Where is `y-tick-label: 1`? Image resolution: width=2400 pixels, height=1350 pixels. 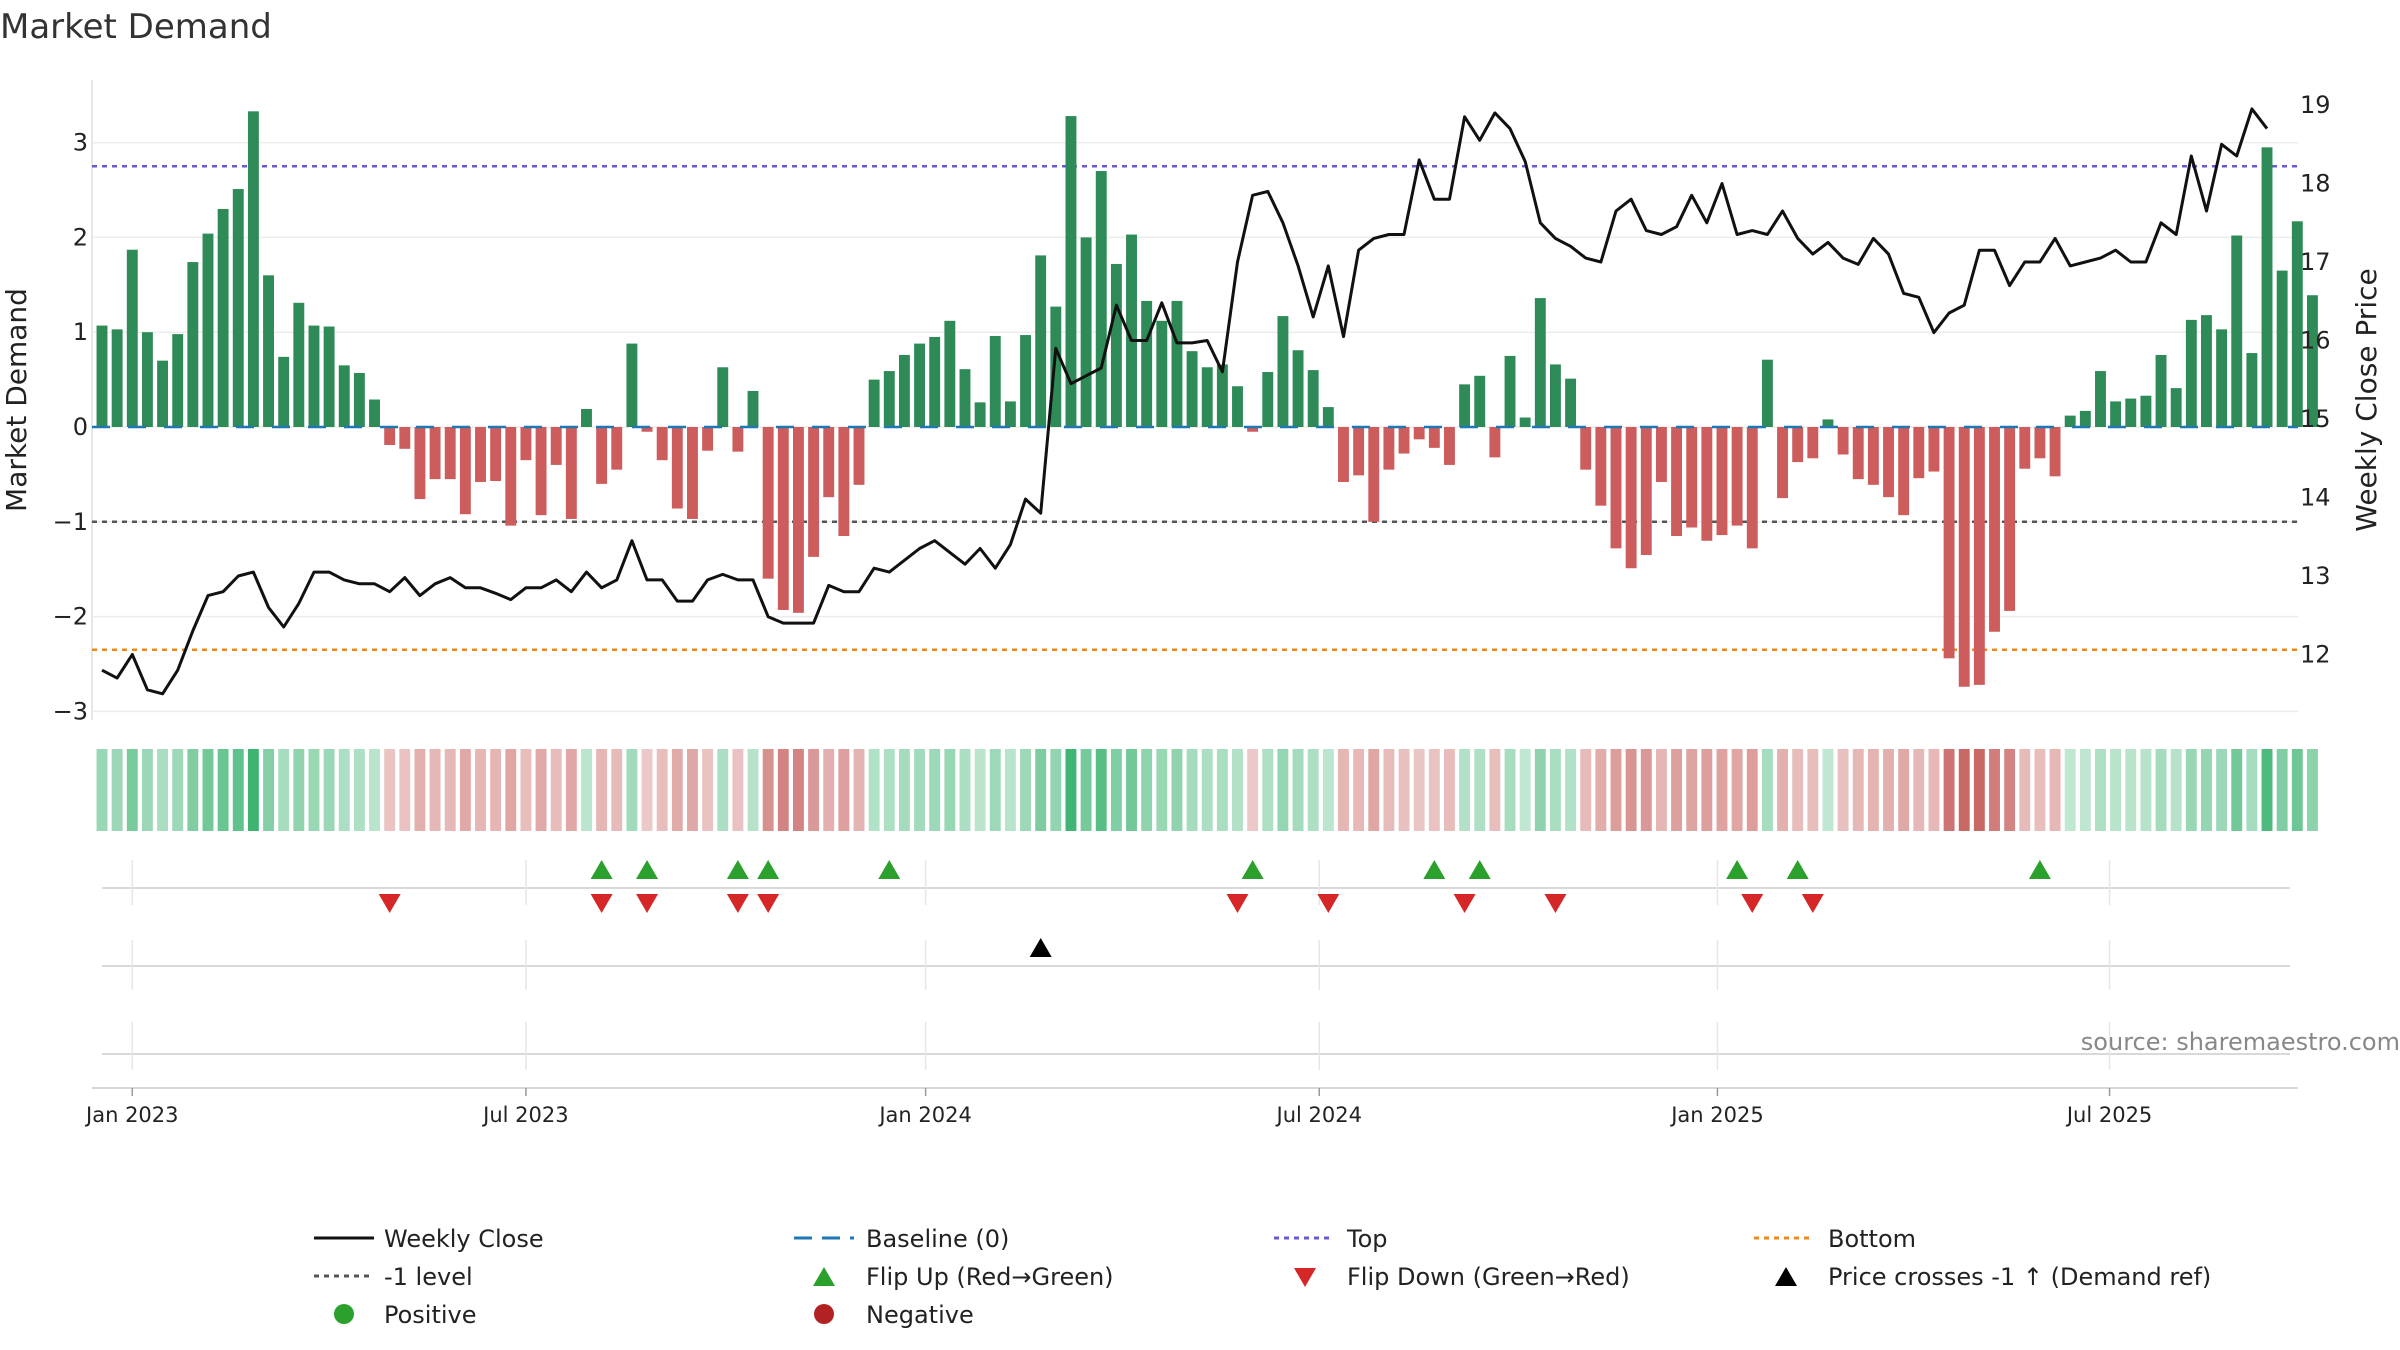 y-tick-label: 1 is located at coordinates (80, 332).